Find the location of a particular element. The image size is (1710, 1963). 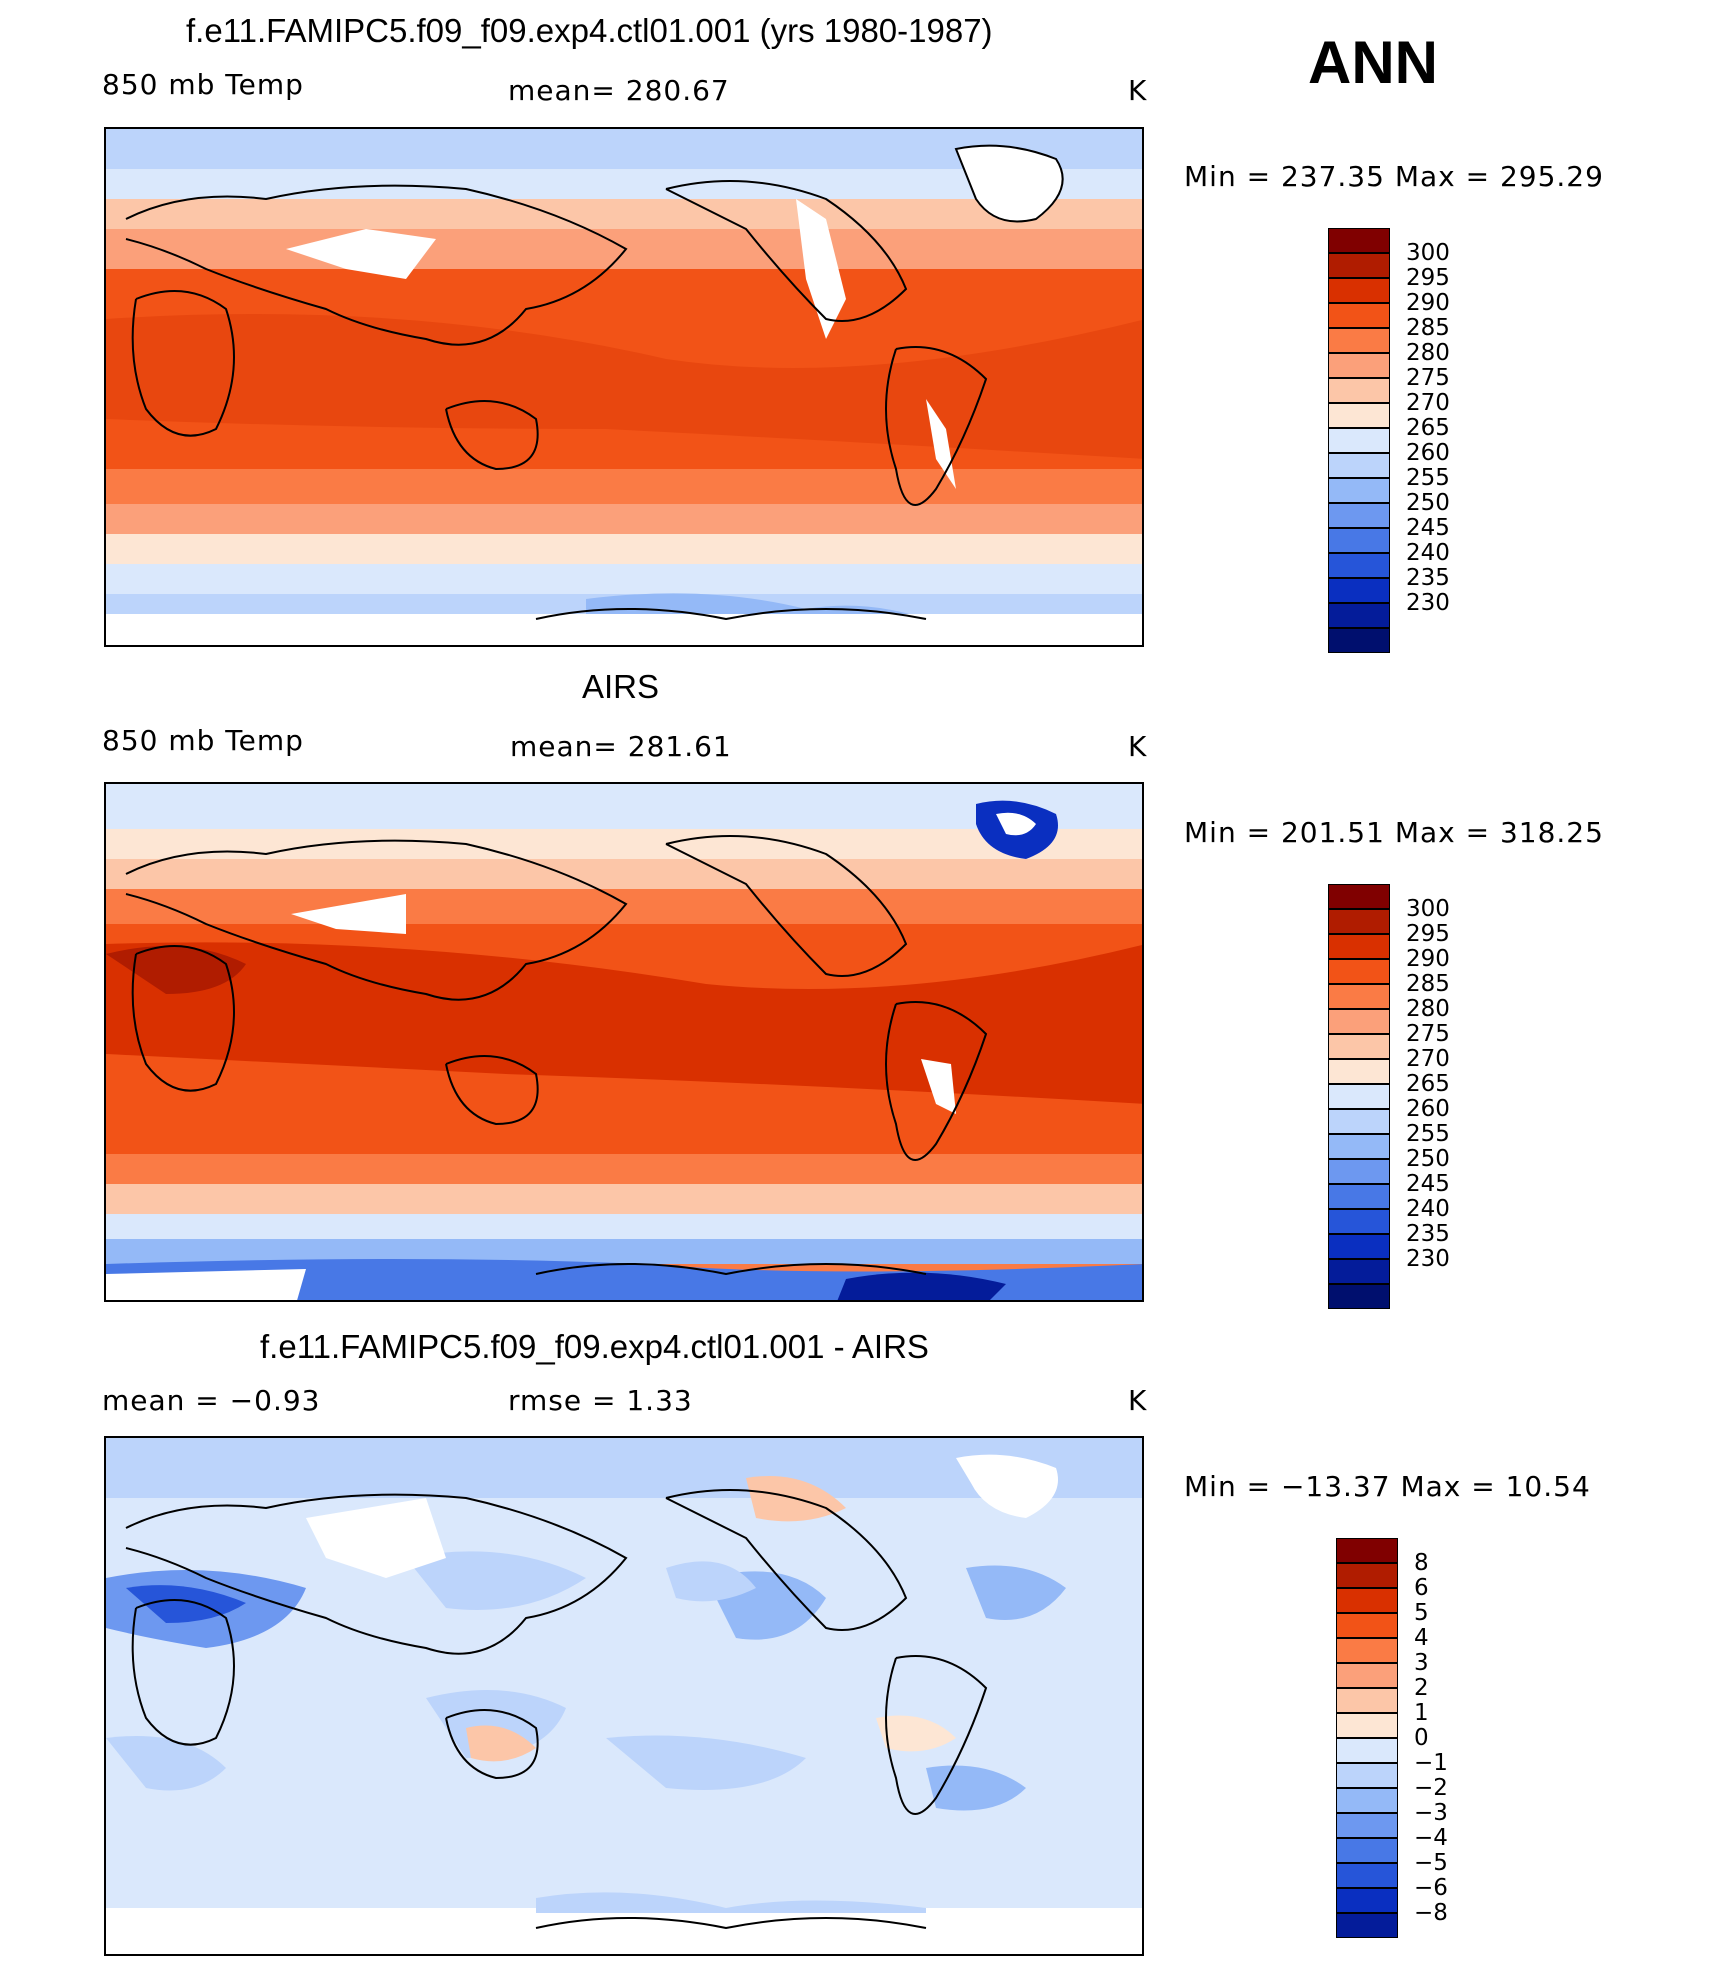

colorbar-tick-label: 270 is located at coordinates (1428, 403).